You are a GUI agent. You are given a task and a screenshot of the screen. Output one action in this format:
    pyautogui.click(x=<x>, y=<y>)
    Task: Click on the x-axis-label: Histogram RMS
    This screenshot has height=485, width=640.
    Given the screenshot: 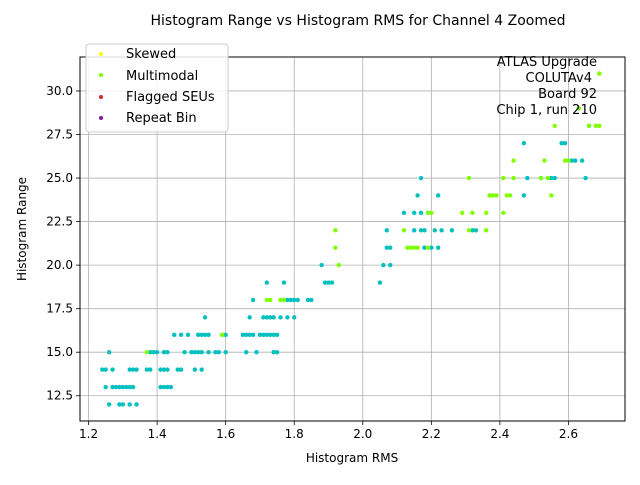 What is the action you would take?
    pyautogui.click(x=352, y=458)
    